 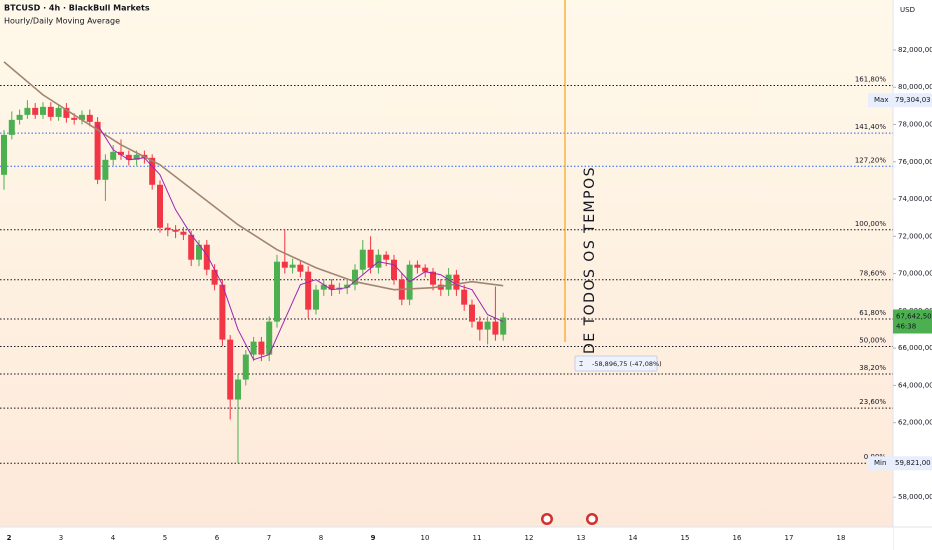 I want to click on chart-title: BTCUSD · 4h · BlackBull Markets, so click(x=77, y=8).